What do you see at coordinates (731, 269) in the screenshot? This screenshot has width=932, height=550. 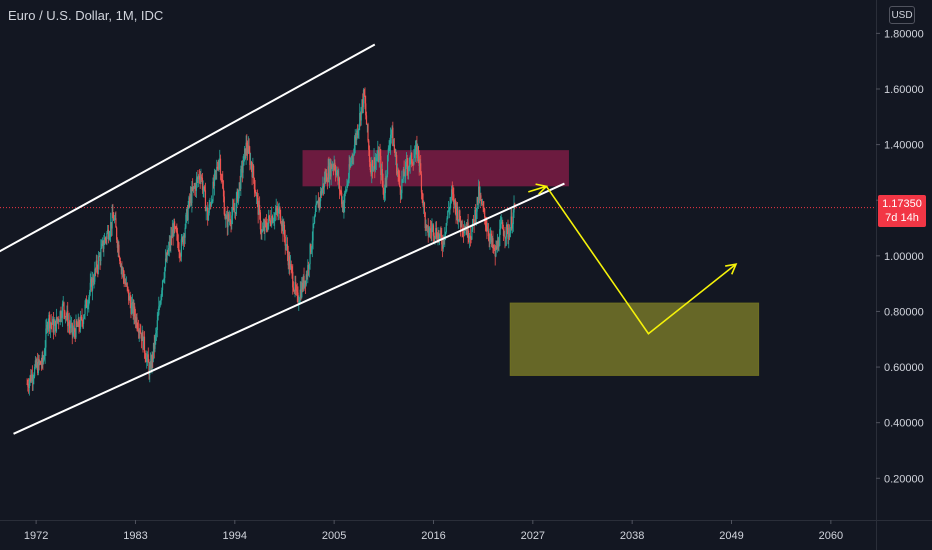 I see `projection-end-arrow` at bounding box center [731, 269].